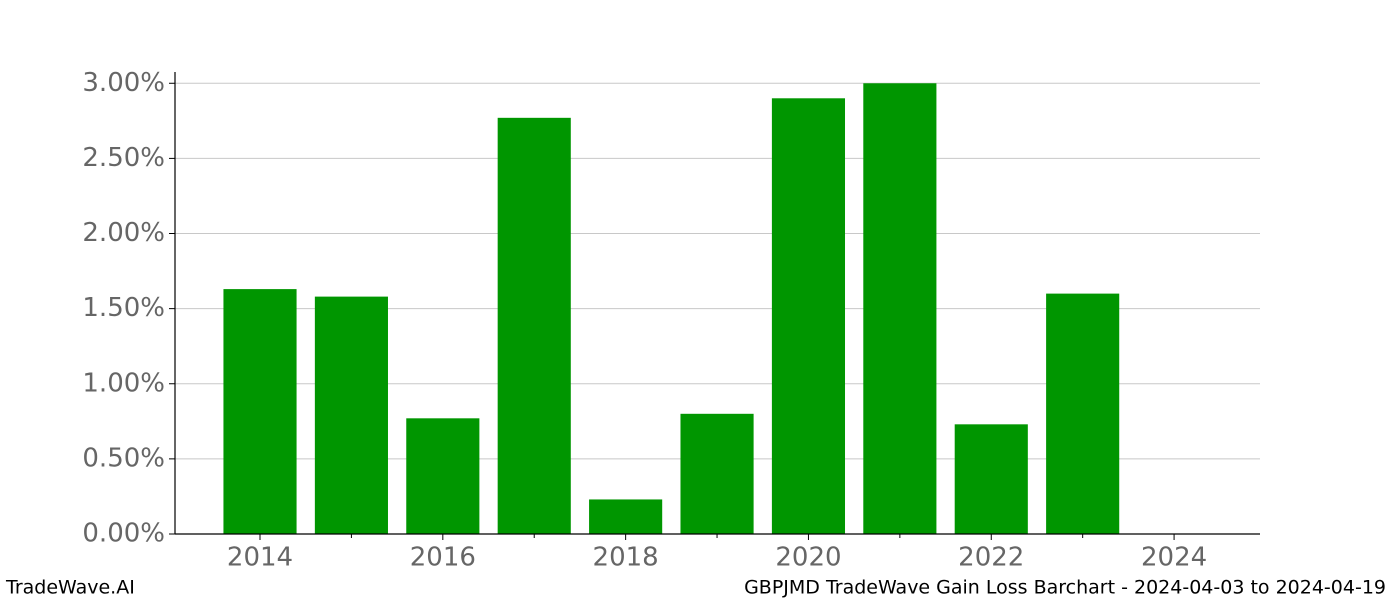 This screenshot has width=1400, height=600. Describe the element at coordinates (991, 558) in the screenshot. I see `x-tick-label: 2022` at that location.